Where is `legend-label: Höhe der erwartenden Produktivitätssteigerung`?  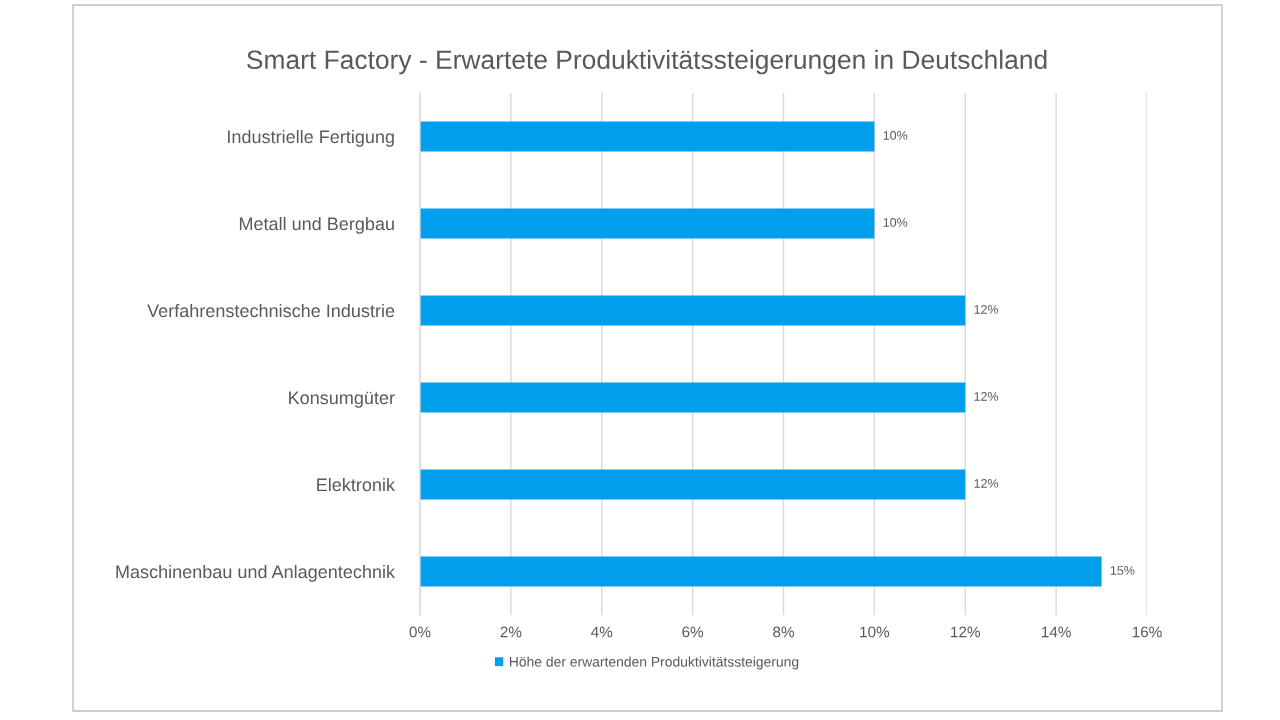
legend-label: Höhe der erwartenden Produktivitätssteigerung is located at coordinates (654, 663).